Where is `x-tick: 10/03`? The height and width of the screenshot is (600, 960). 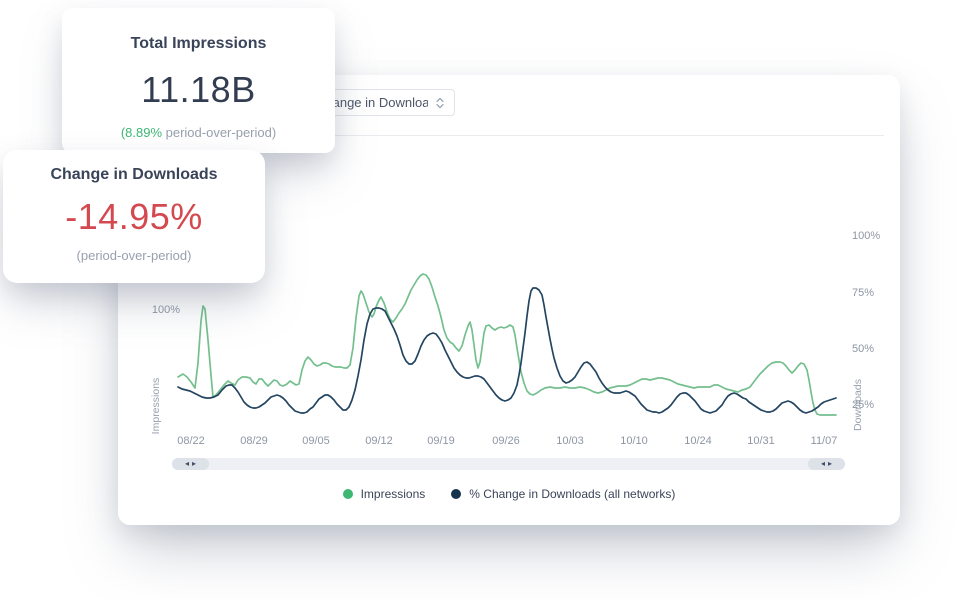
x-tick: 10/03 is located at coordinates (570, 441).